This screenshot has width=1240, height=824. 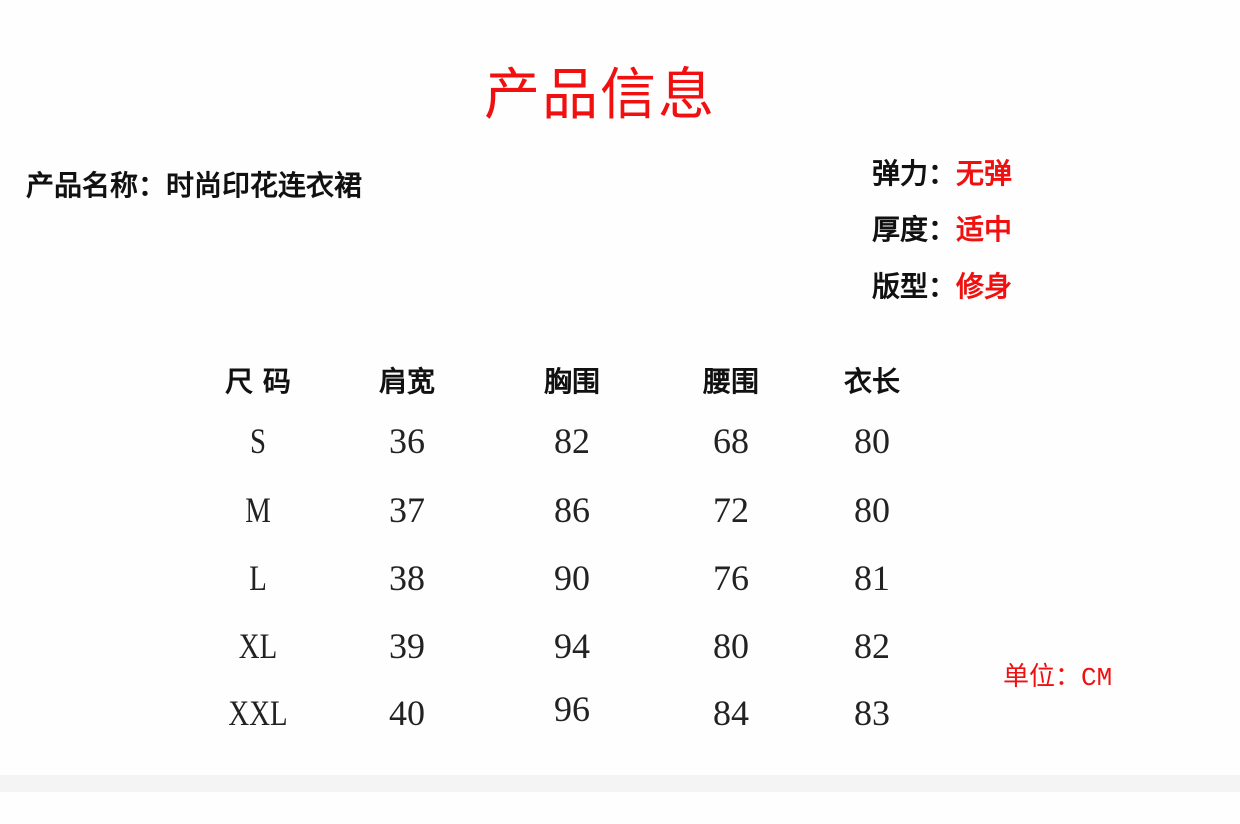 I want to click on table-cell: 84, so click(x=731, y=713).